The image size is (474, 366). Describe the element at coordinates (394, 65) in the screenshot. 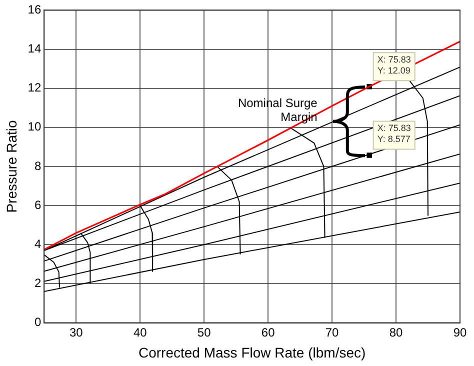

I see `annotation: X: 75.83 Y: 12.09` at that location.